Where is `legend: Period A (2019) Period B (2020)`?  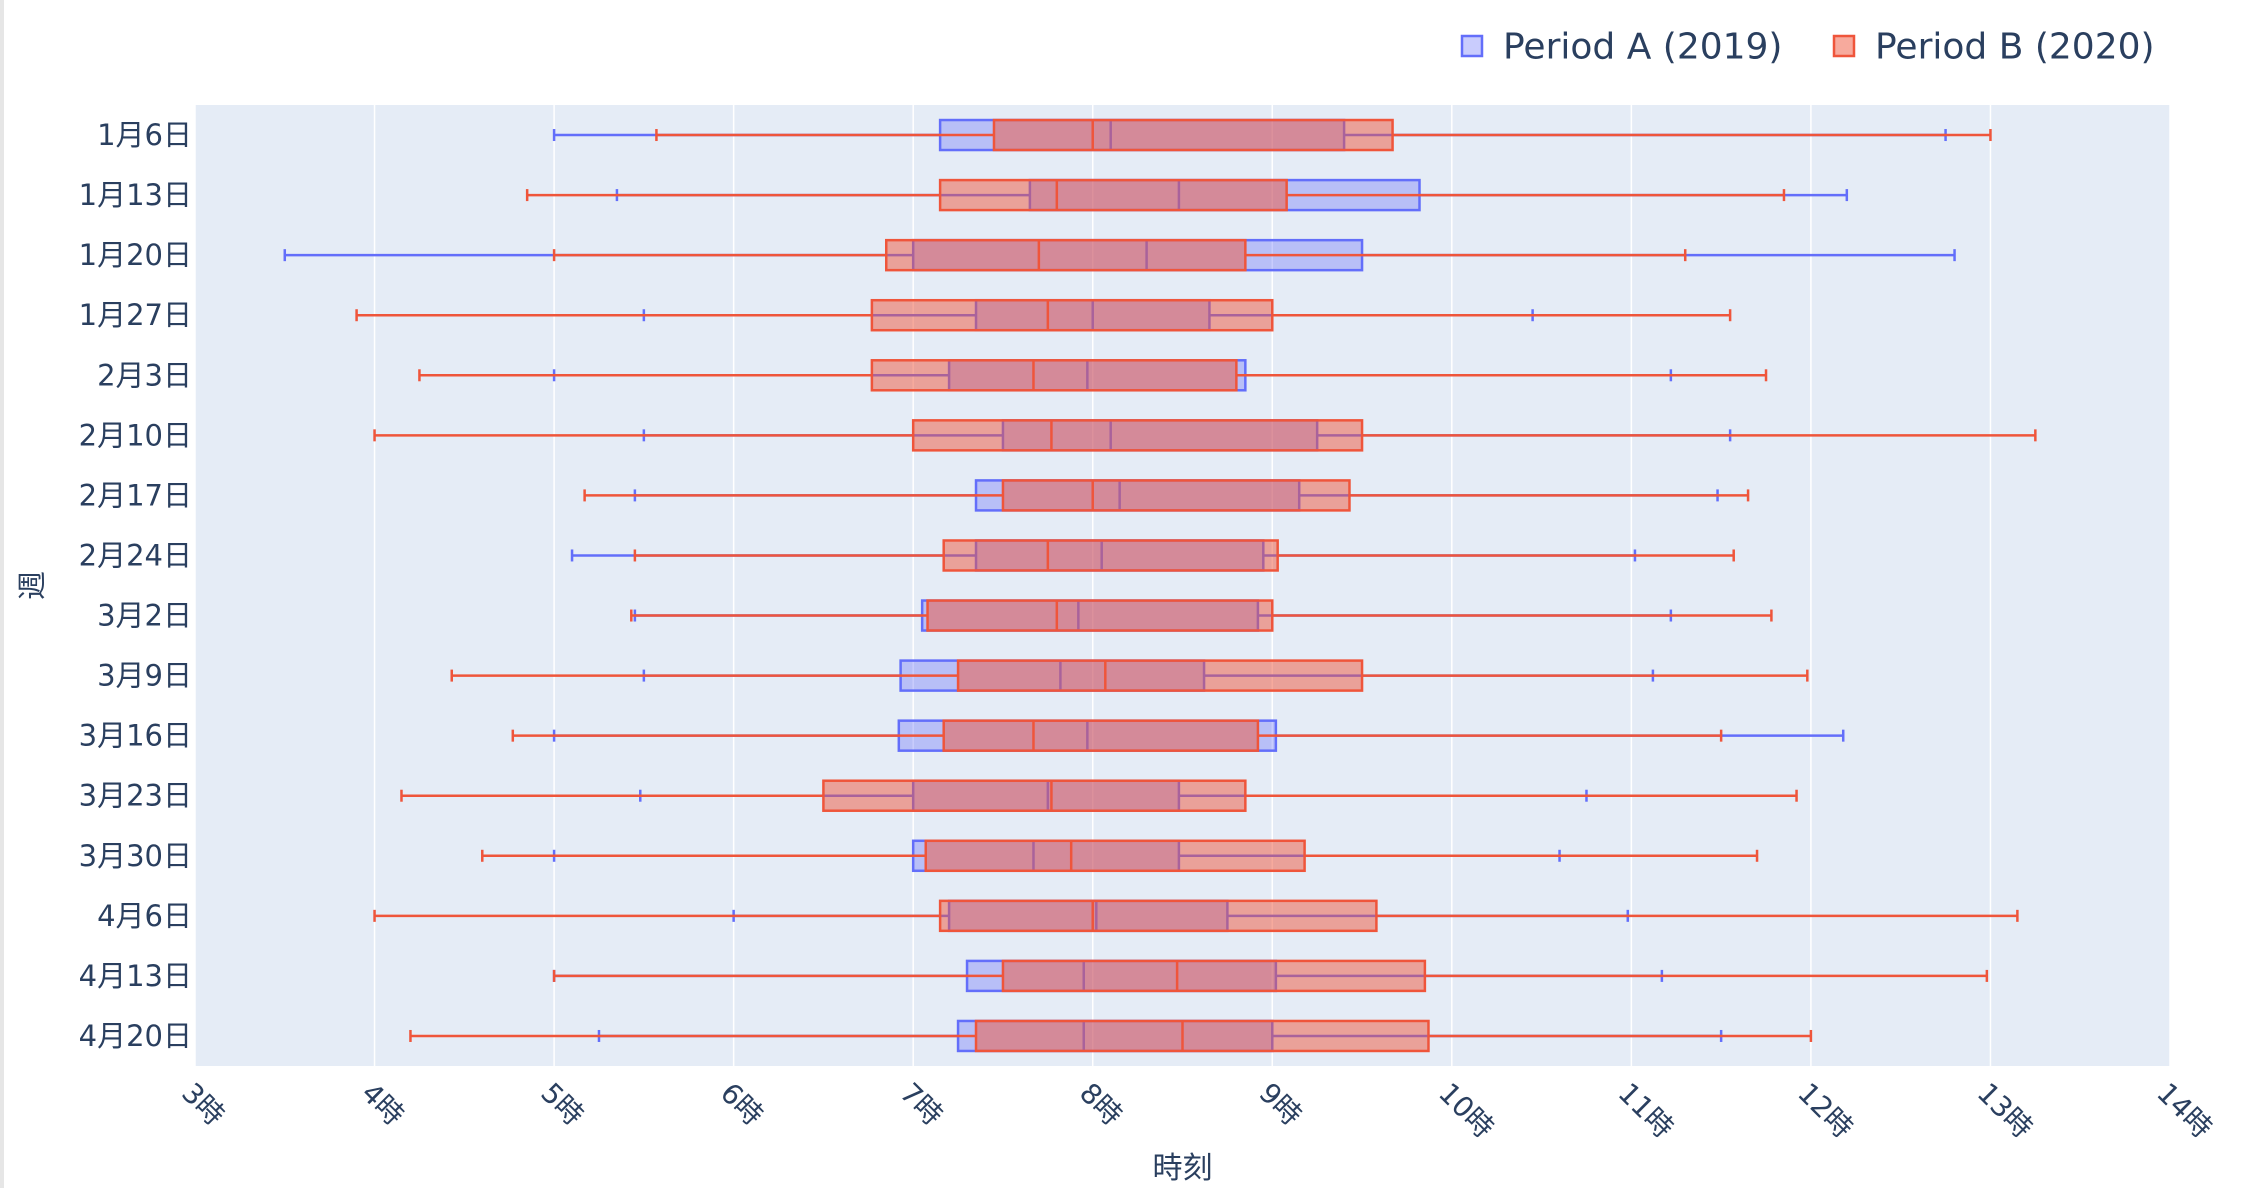 legend: Period A (2019) Period B (2020) is located at coordinates (1807, 47).